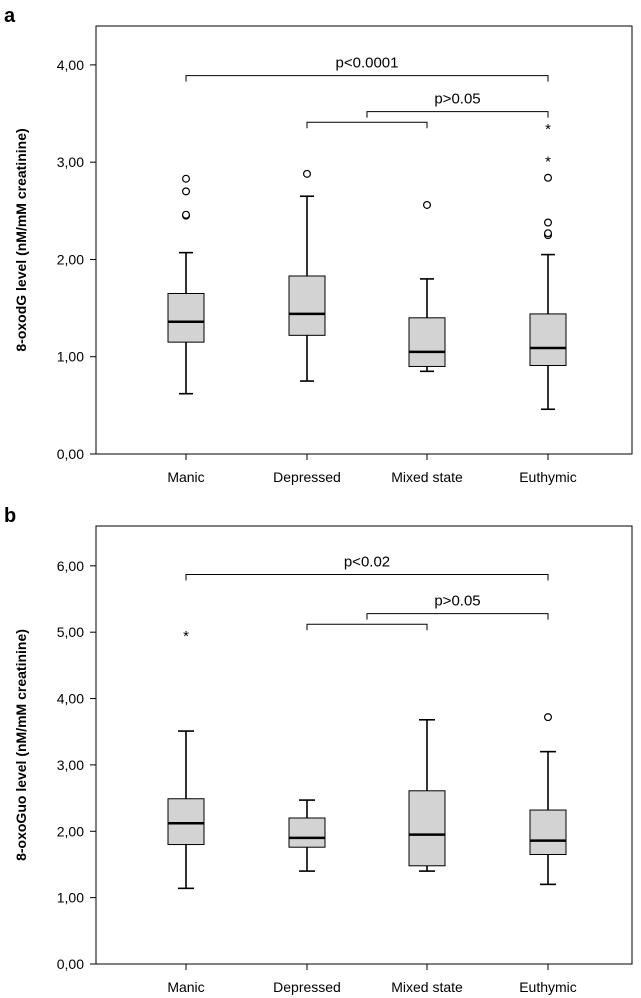 The width and height of the screenshot is (641, 998). What do you see at coordinates (70, 566) in the screenshot?
I see `y-tick-label: 6,00` at bounding box center [70, 566].